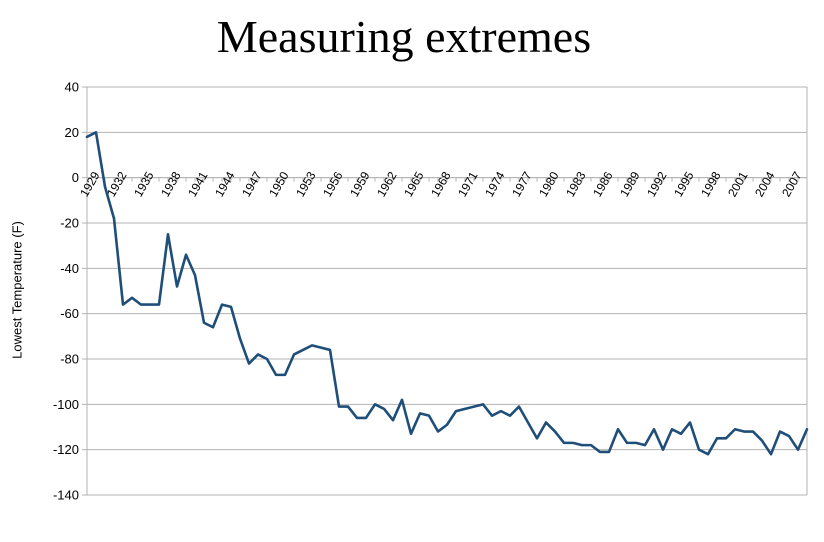  Describe the element at coordinates (306, 184) in the screenshot. I see `x-tick-label: 1953` at that location.